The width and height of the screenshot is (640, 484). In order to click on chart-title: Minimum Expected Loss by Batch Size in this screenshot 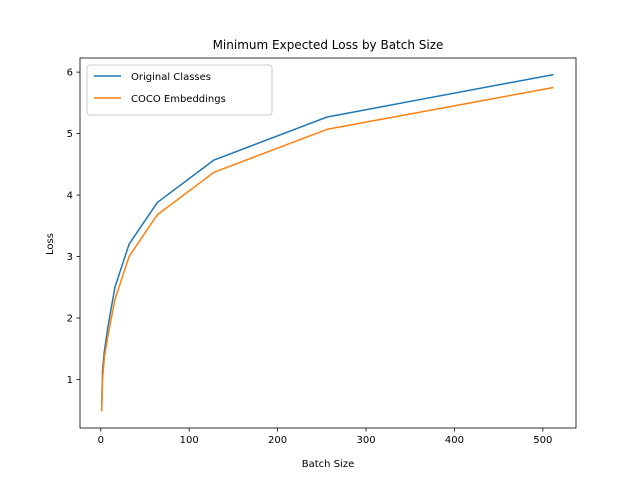, I will do `click(328, 45)`.